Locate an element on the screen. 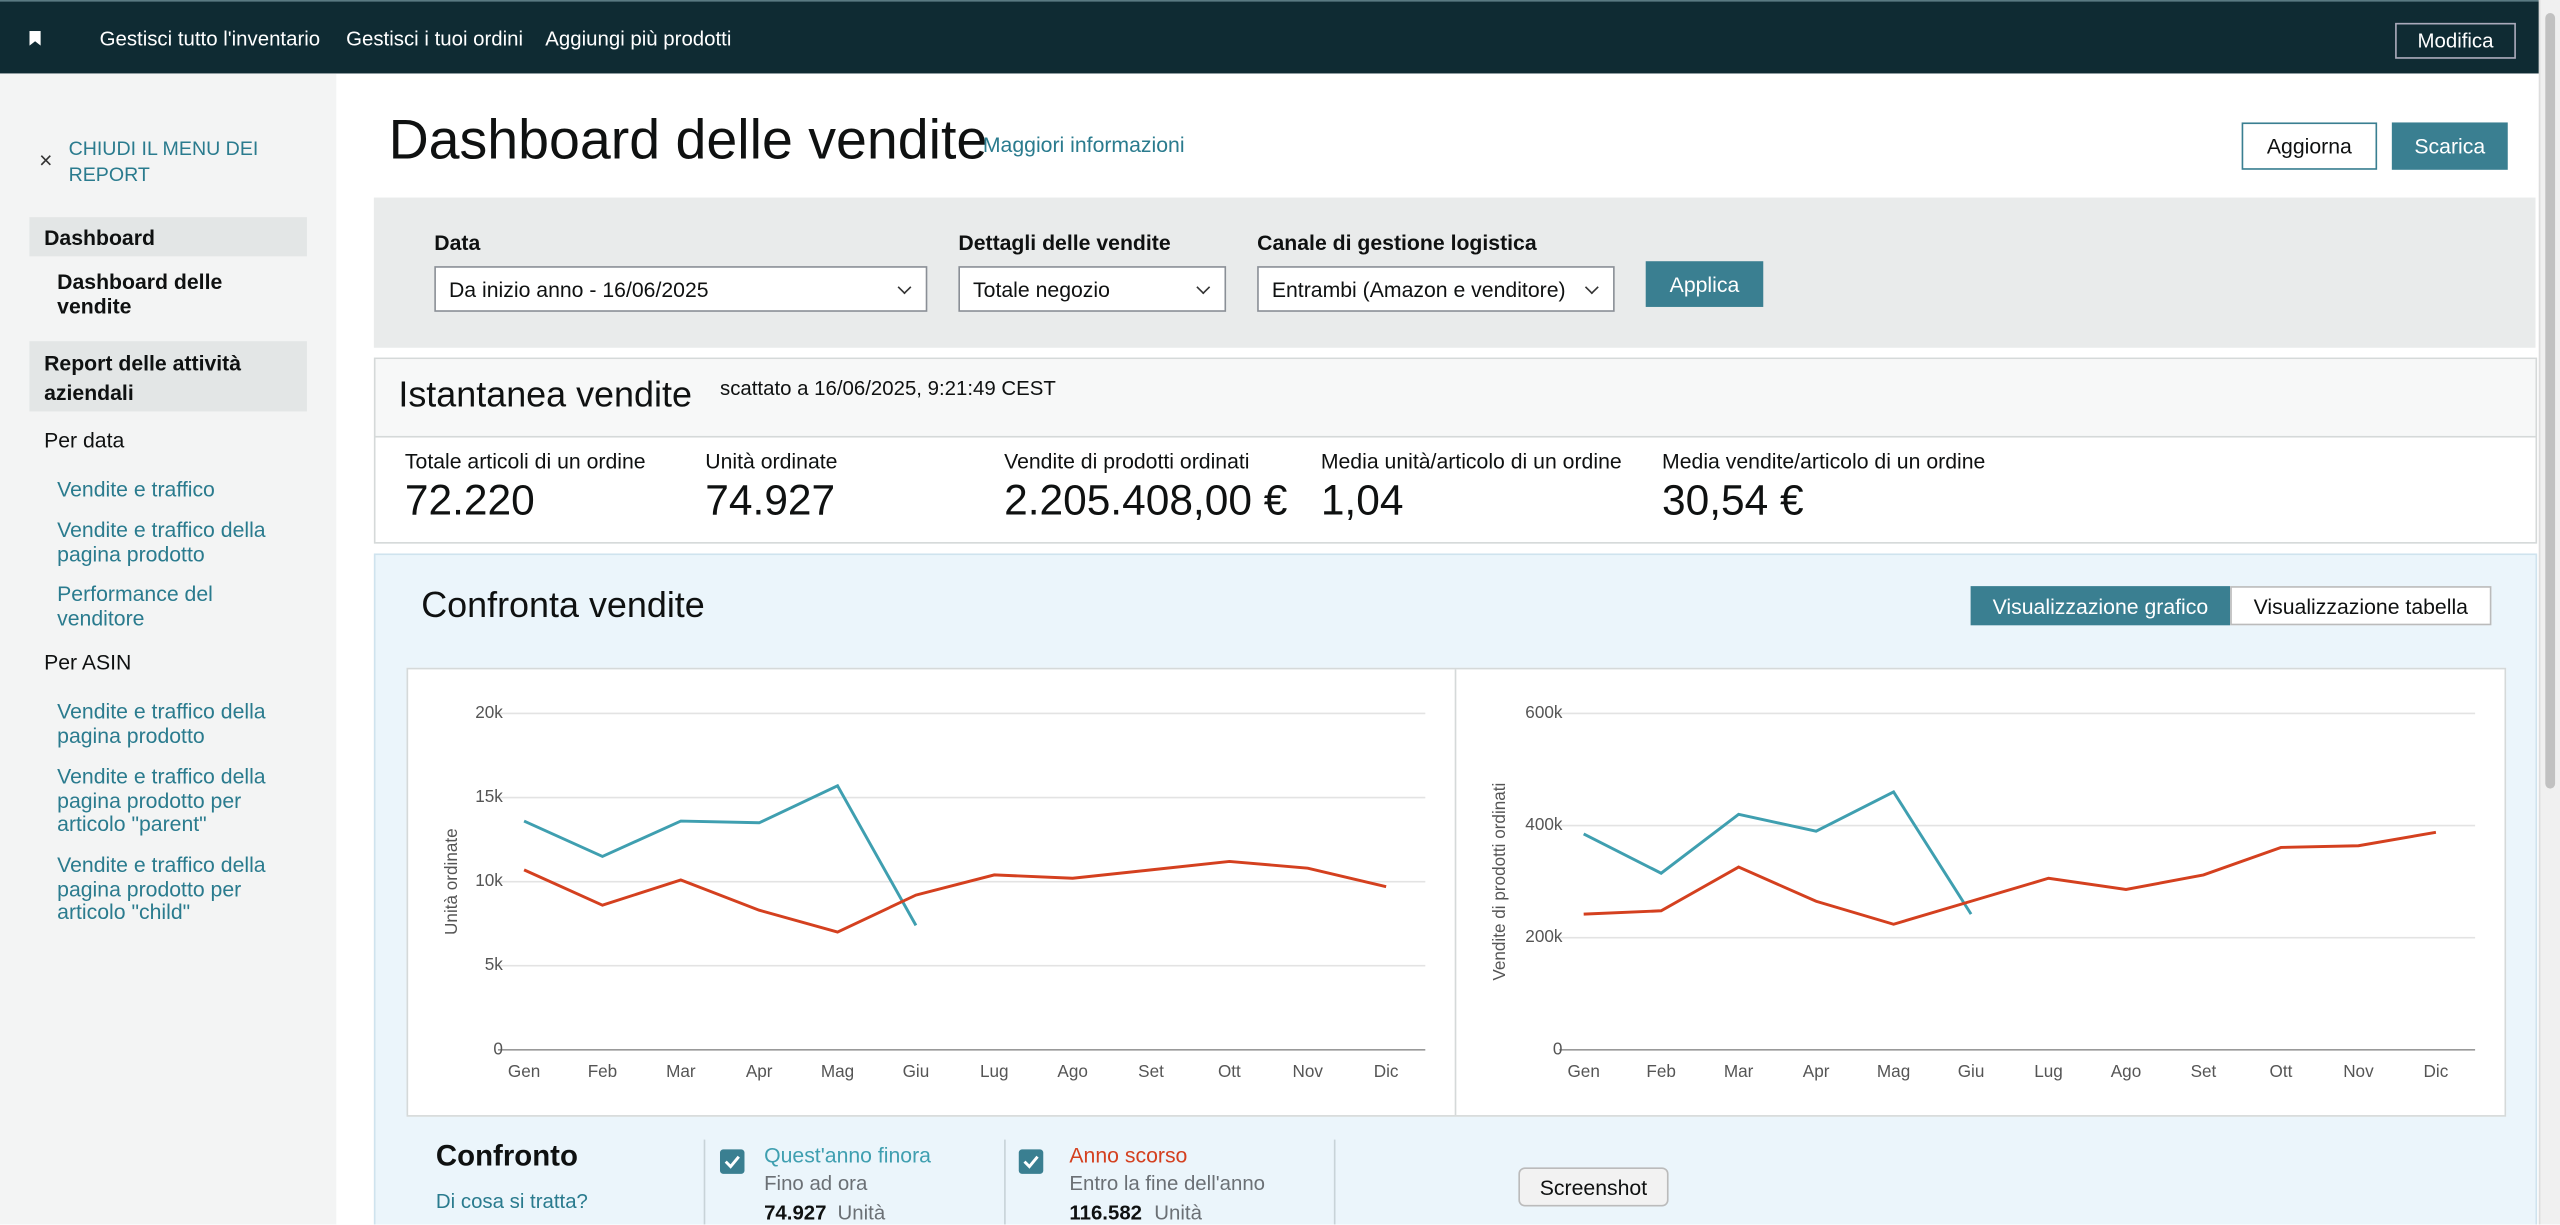 The image size is (2560, 1225). close-icon: × is located at coordinates (46, 160).